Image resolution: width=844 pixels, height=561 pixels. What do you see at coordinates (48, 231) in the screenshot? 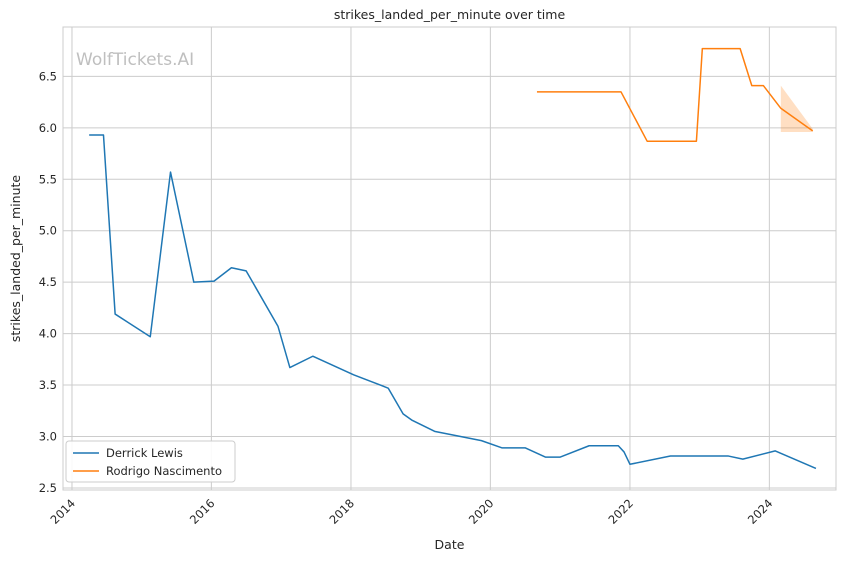
I see `y-tick-label: 5.0` at bounding box center [48, 231].